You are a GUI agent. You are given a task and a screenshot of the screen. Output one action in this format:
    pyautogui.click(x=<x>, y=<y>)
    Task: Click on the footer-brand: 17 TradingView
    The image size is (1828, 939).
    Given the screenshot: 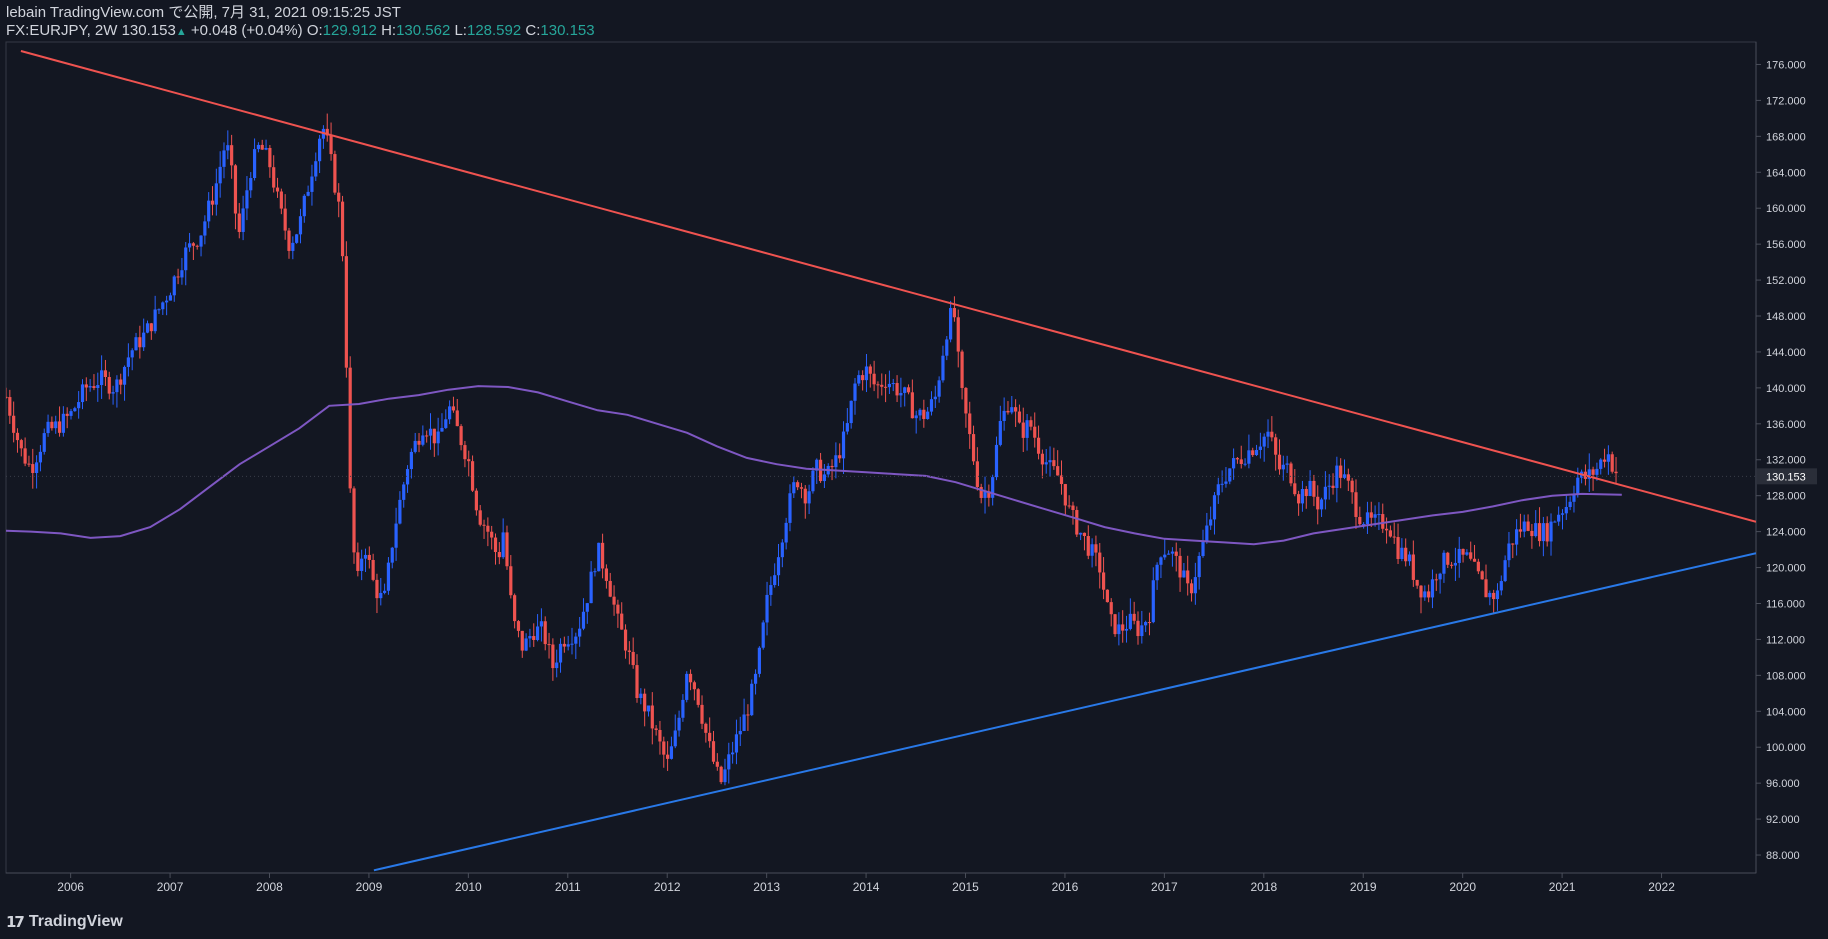 What is the action you would take?
    pyautogui.click(x=64, y=922)
    